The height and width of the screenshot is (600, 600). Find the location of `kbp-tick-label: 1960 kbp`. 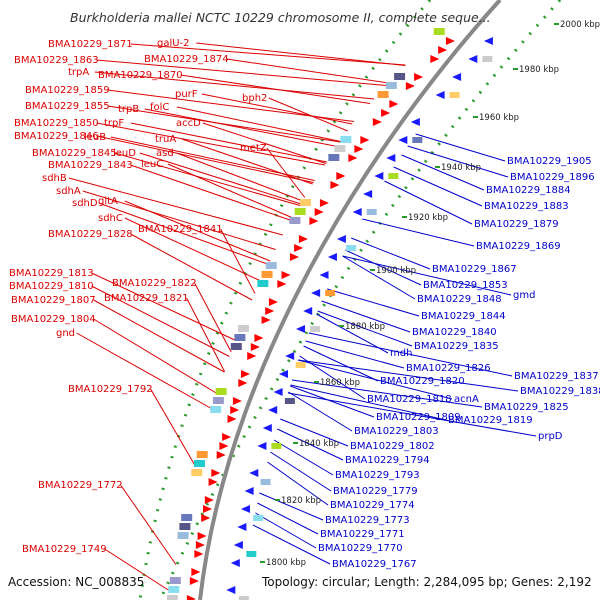

kbp-tick-label: 1960 kbp is located at coordinates (499, 118).